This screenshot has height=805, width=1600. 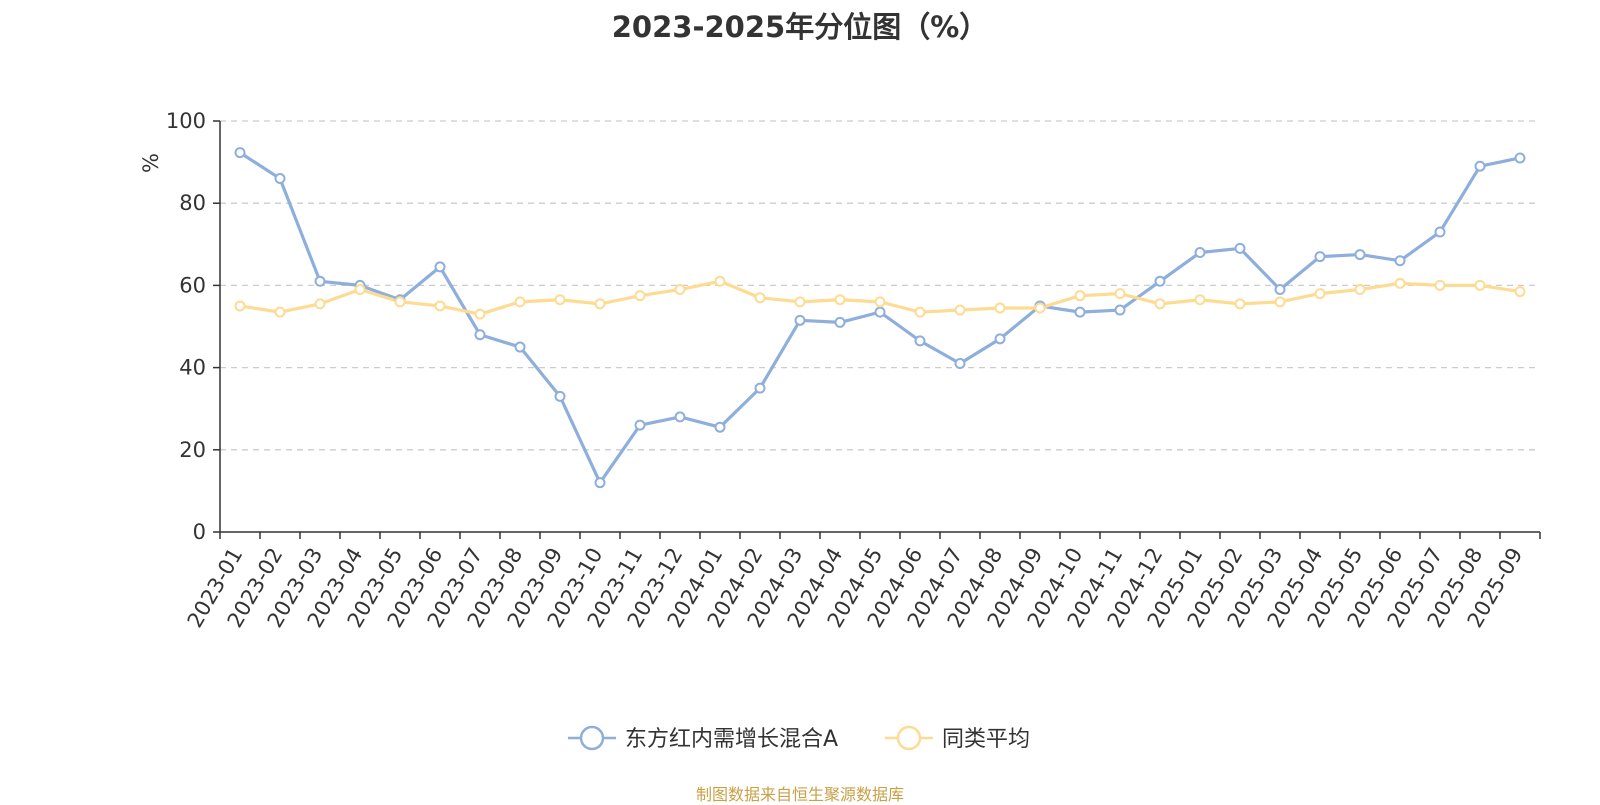 What do you see at coordinates (731, 739) in the screenshot?
I see `legend-label: 东方红内需增长混合A` at bounding box center [731, 739].